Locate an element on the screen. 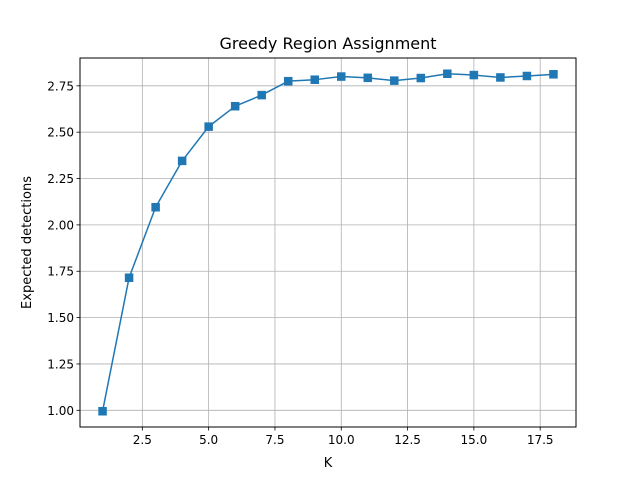  y-tick-label: 1.75 is located at coordinates (60, 272).